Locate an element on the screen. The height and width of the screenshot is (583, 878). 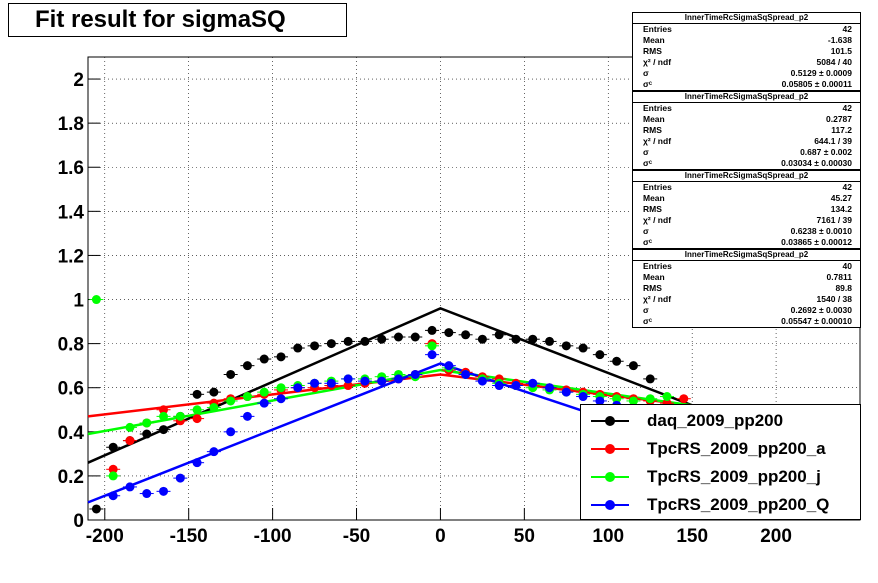
x-tick-label: -150 is located at coordinates (189, 536).